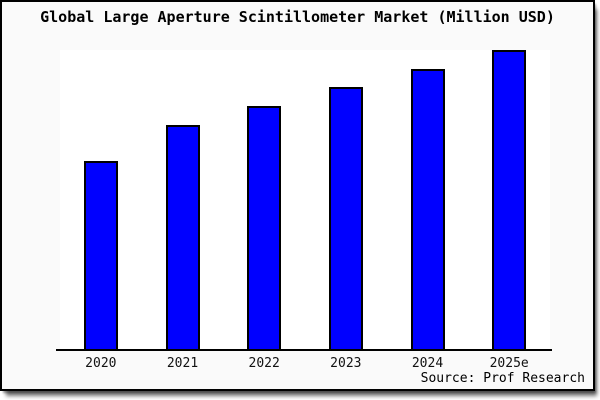 The image size is (600, 400). What do you see at coordinates (305, 364) in the screenshot?
I see `x-axis-labels: 2020 2021 2022 2023 2024 2025e` at bounding box center [305, 364].